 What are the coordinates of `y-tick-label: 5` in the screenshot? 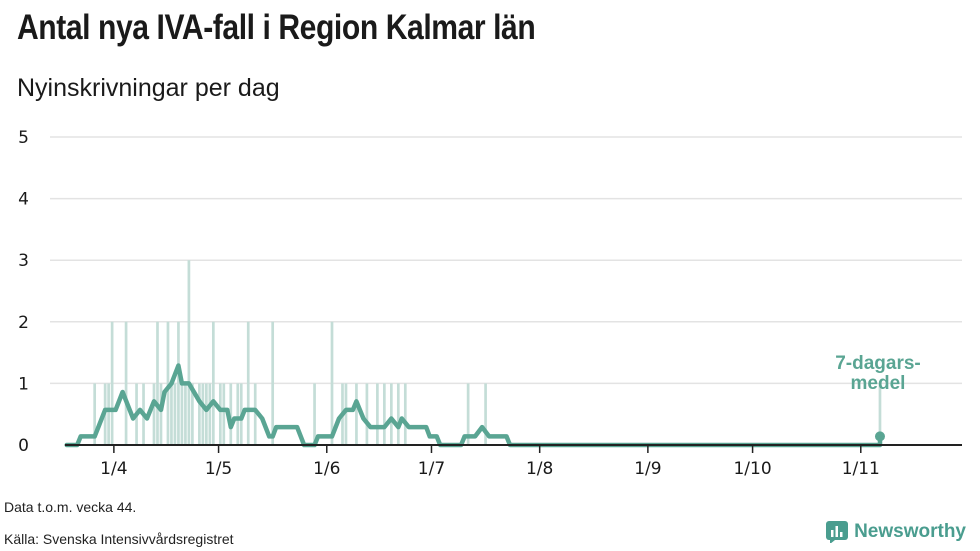 It's located at (23, 138).